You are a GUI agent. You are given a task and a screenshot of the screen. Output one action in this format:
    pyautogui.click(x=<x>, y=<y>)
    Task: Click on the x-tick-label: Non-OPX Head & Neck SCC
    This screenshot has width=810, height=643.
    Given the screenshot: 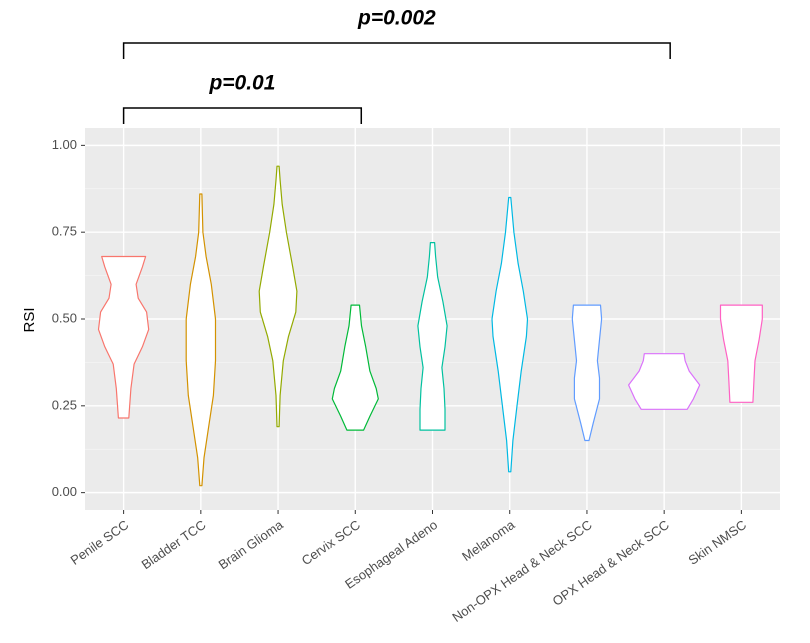 What is the action you would take?
    pyautogui.click(x=521, y=571)
    